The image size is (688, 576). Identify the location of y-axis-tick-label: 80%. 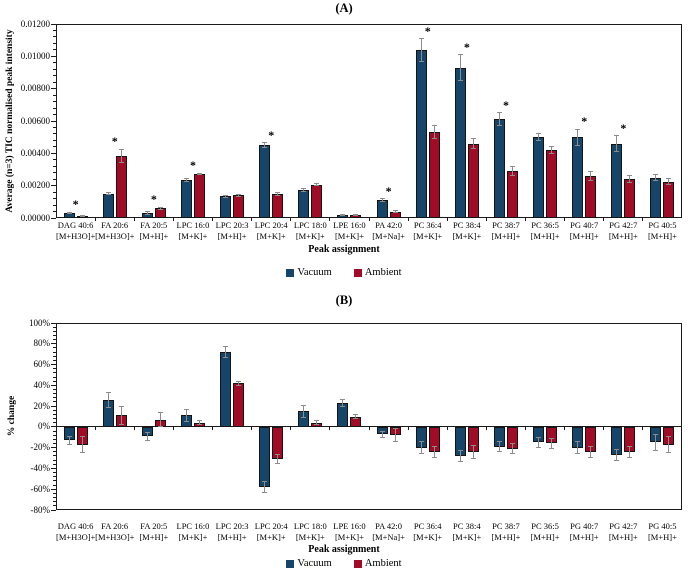
(42, 343).